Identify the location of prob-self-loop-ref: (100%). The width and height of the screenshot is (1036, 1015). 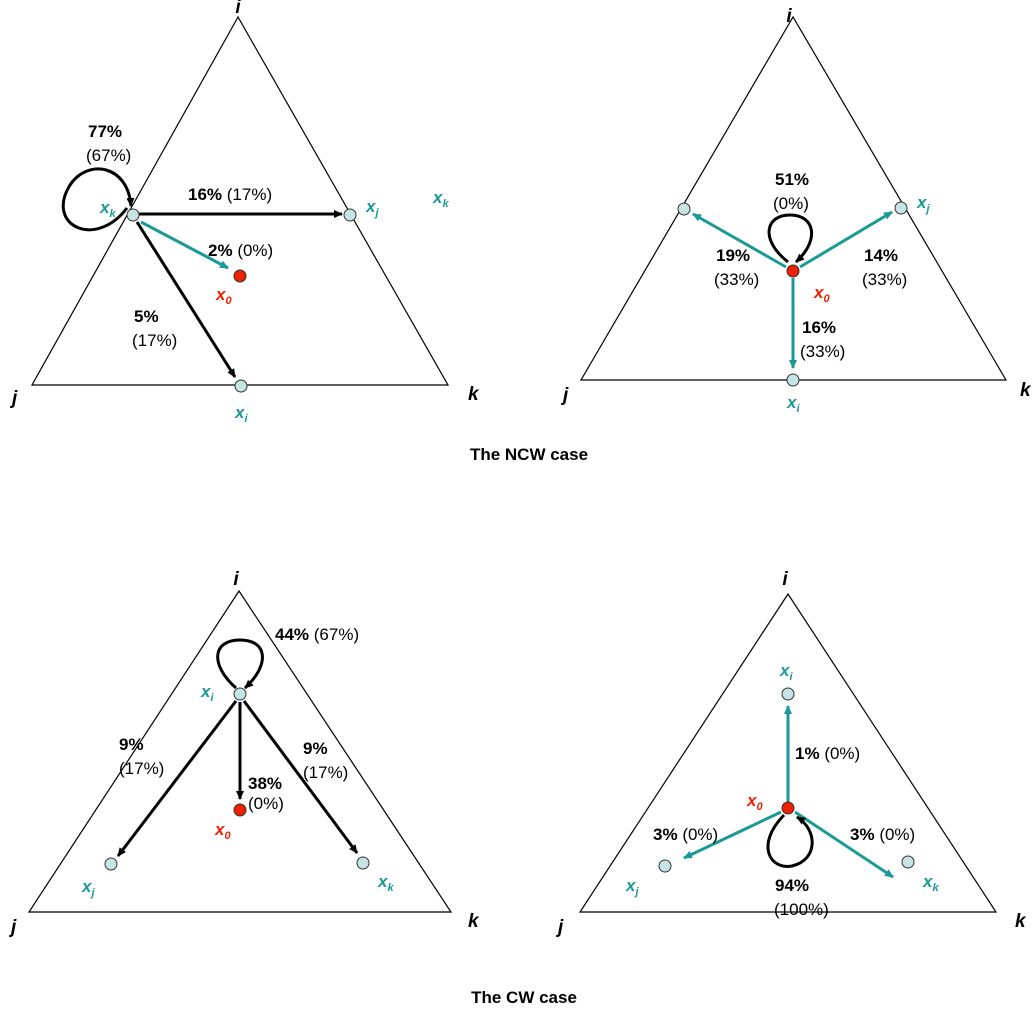
(801, 909).